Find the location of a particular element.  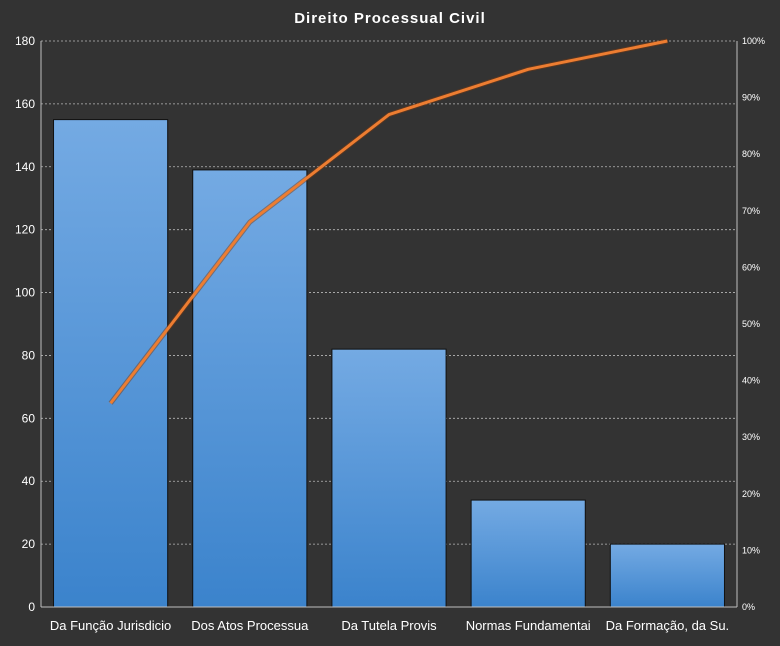

y-tick-label-0: 0 is located at coordinates (31, 607).